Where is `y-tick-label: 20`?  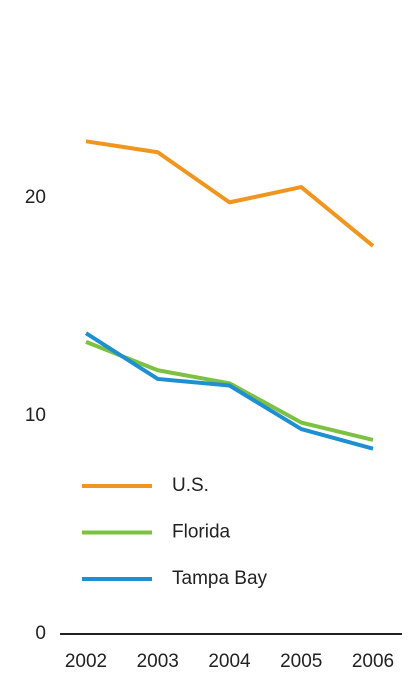
y-tick-label: 20 is located at coordinates (35, 197).